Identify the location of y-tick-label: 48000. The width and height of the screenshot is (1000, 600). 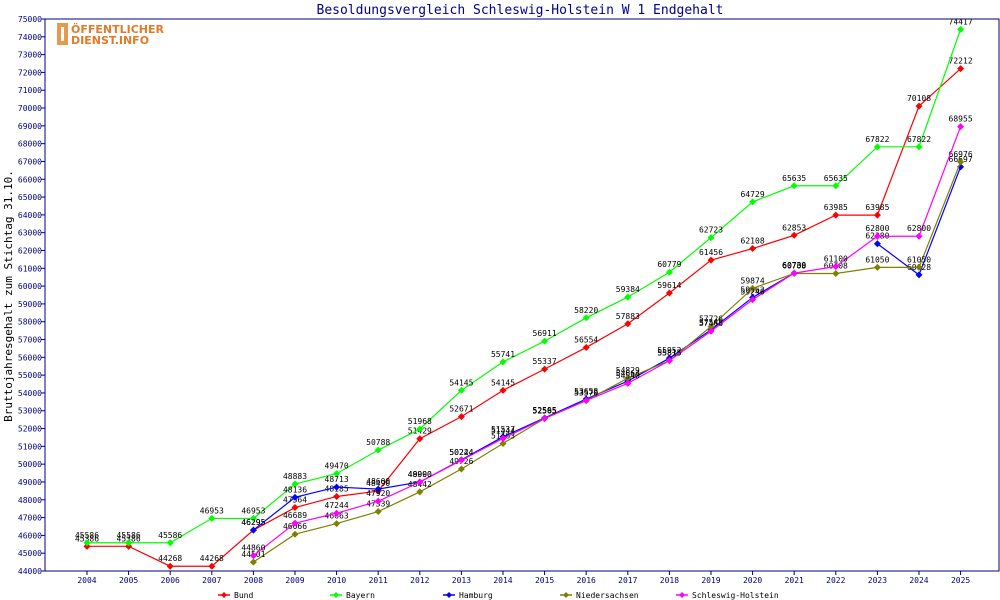
(30, 500).